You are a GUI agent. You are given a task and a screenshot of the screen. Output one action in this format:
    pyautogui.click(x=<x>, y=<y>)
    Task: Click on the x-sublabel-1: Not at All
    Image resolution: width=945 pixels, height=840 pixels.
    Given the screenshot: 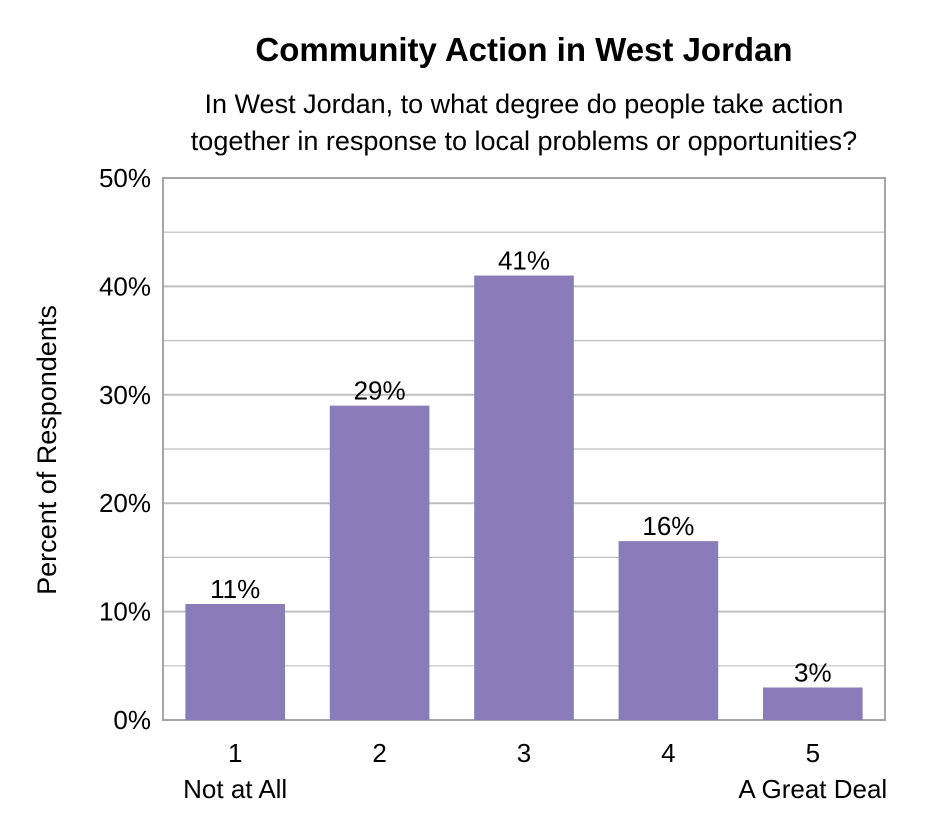 What is the action you would take?
    pyautogui.click(x=235, y=789)
    